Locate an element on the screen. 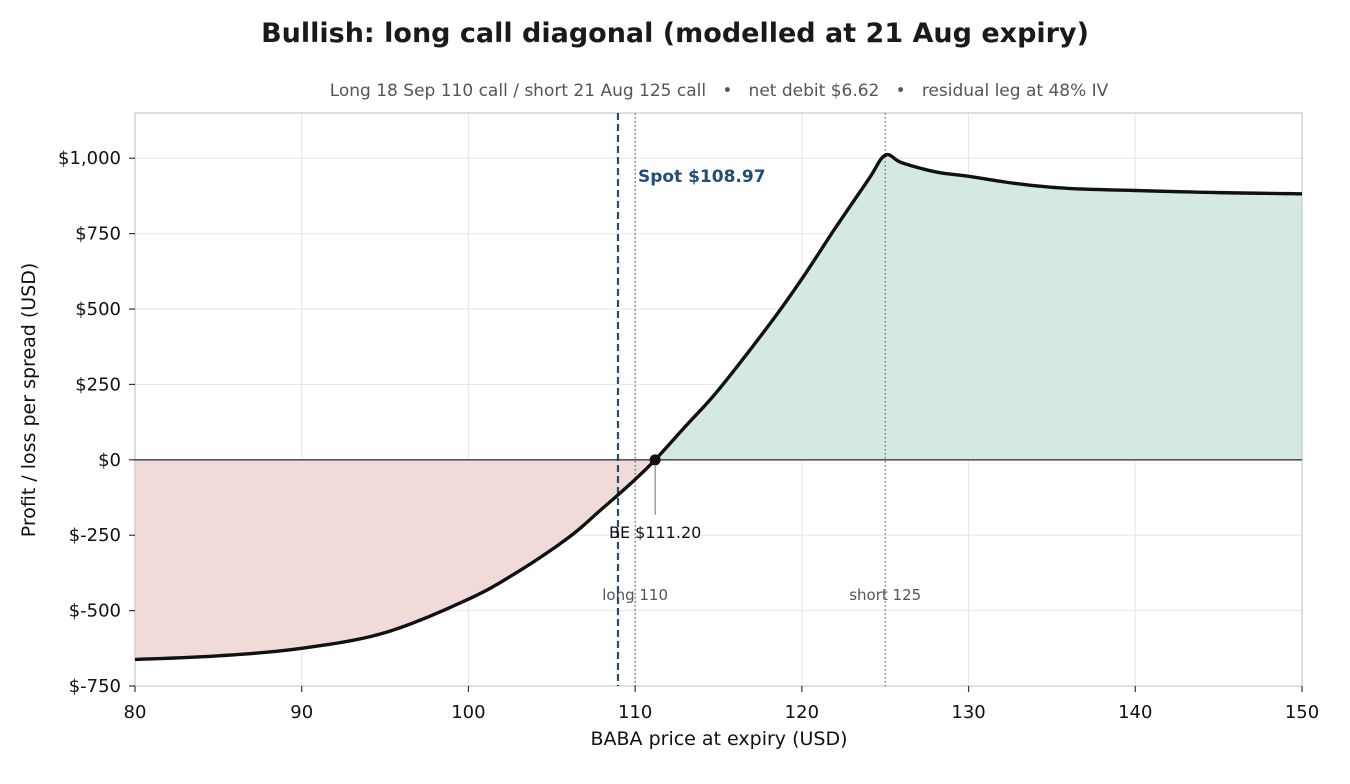 The image size is (1350, 784). y-tick-label: $-500 is located at coordinates (95, 611).